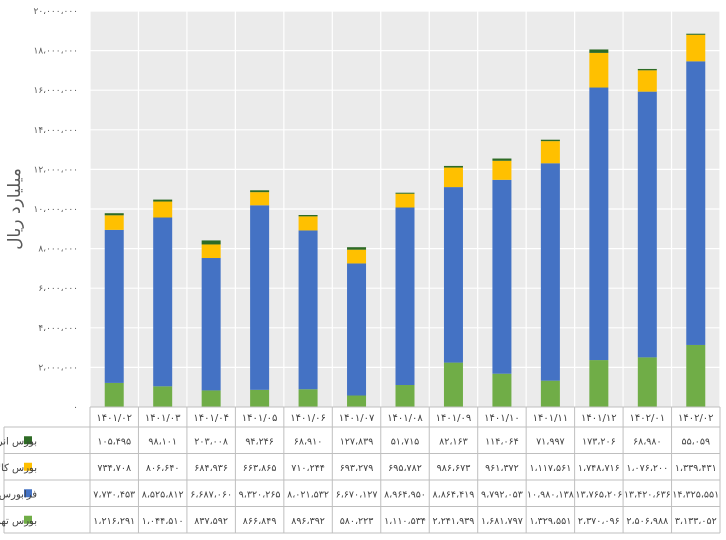  What do you see at coordinates (550, 468) in the screenshot?
I see `data-table-cell: ۱،۱۱۷،۵۶۱` at bounding box center [550, 468].